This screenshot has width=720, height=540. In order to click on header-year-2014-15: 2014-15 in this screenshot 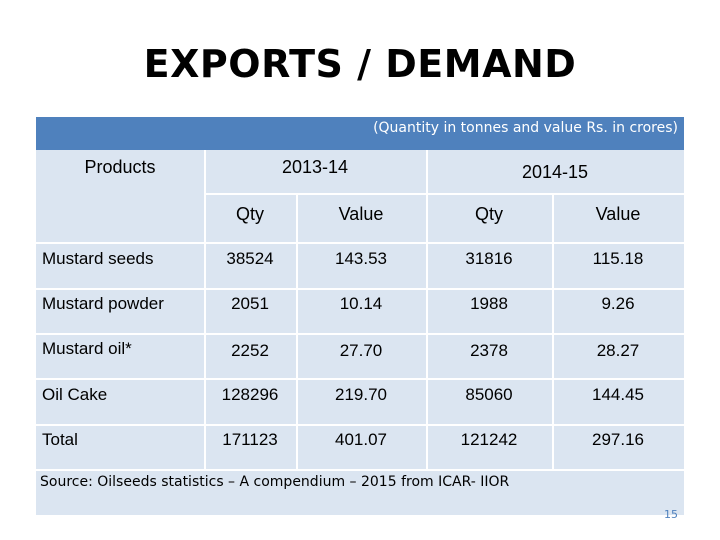, I will do `click(555, 171)`.